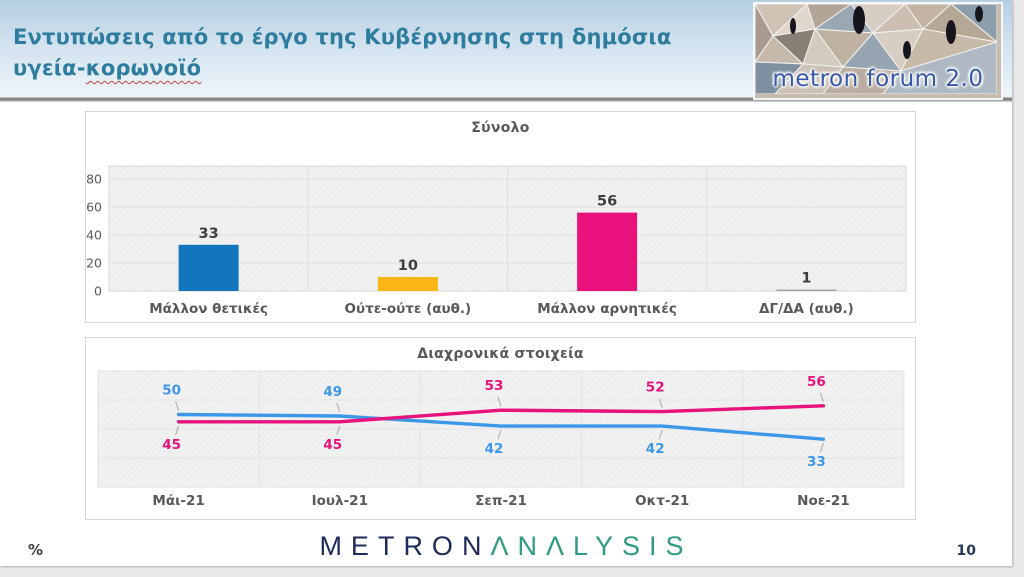  Describe the element at coordinates (607, 202) in the screenshot. I see `bar-value-label: 56` at that location.